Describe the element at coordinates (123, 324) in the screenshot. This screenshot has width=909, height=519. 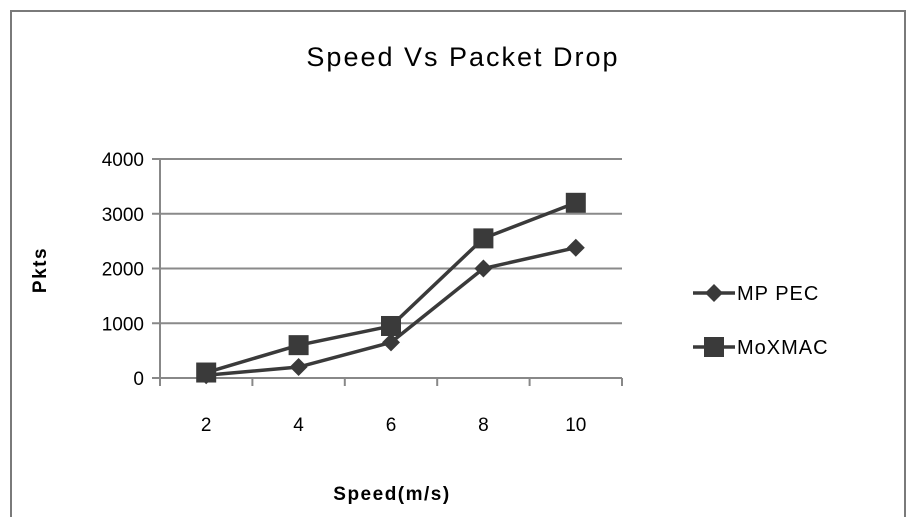
I see `y-tick-label-1000: 1000` at that location.